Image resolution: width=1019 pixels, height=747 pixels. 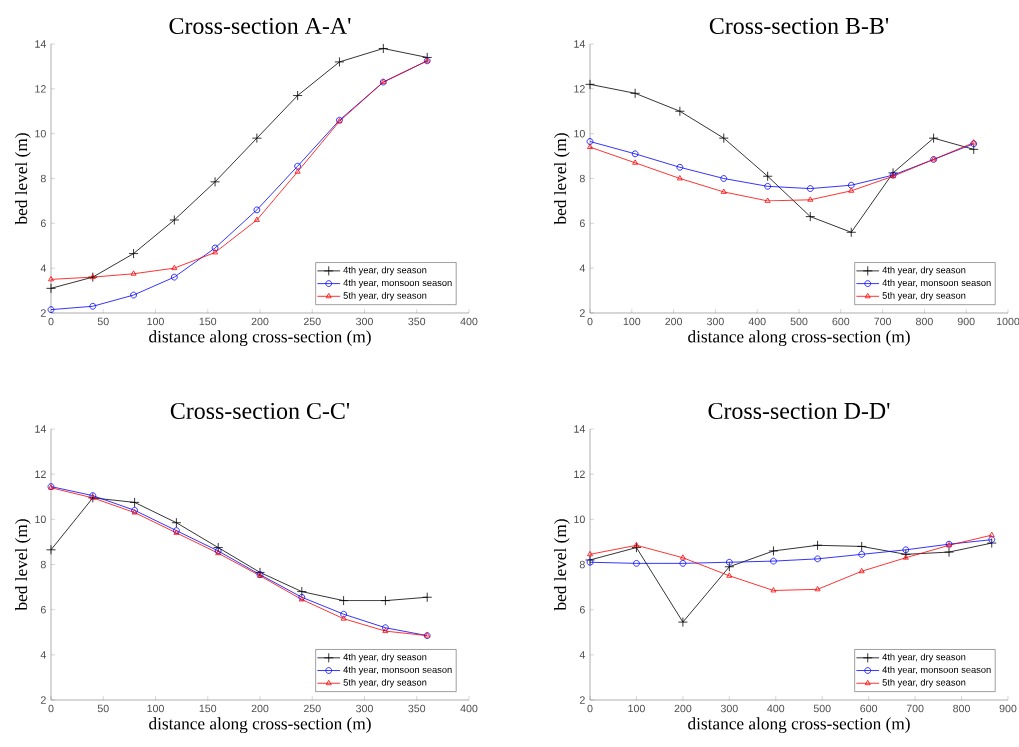 What do you see at coordinates (582, 700) in the screenshot?
I see `y-tick-label: 2` at bounding box center [582, 700].